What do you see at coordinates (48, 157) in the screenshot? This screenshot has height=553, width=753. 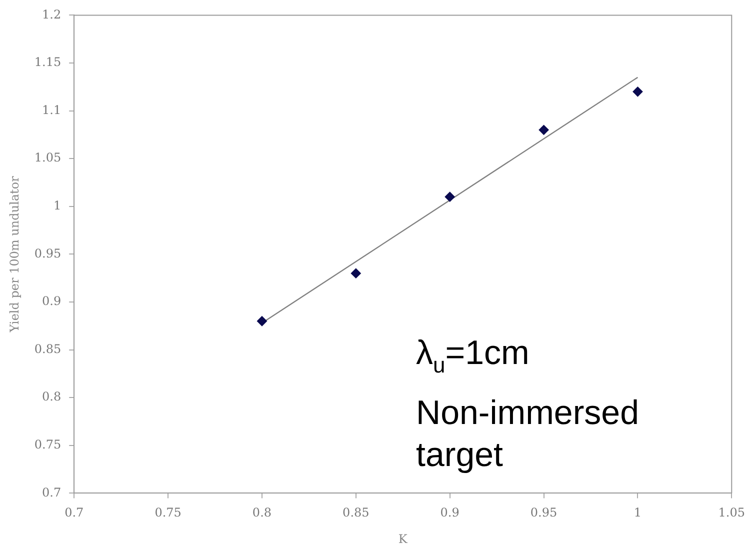 I see `y-tick-label: 1.05` at bounding box center [48, 157].